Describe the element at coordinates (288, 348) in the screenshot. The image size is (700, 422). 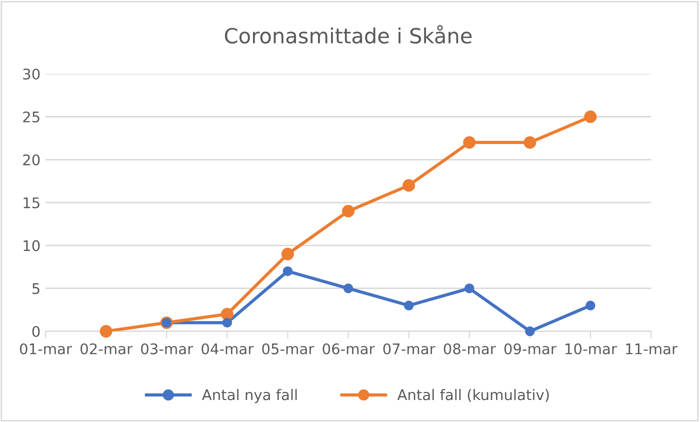
I see `x-tick-label: 05-mar` at that location.